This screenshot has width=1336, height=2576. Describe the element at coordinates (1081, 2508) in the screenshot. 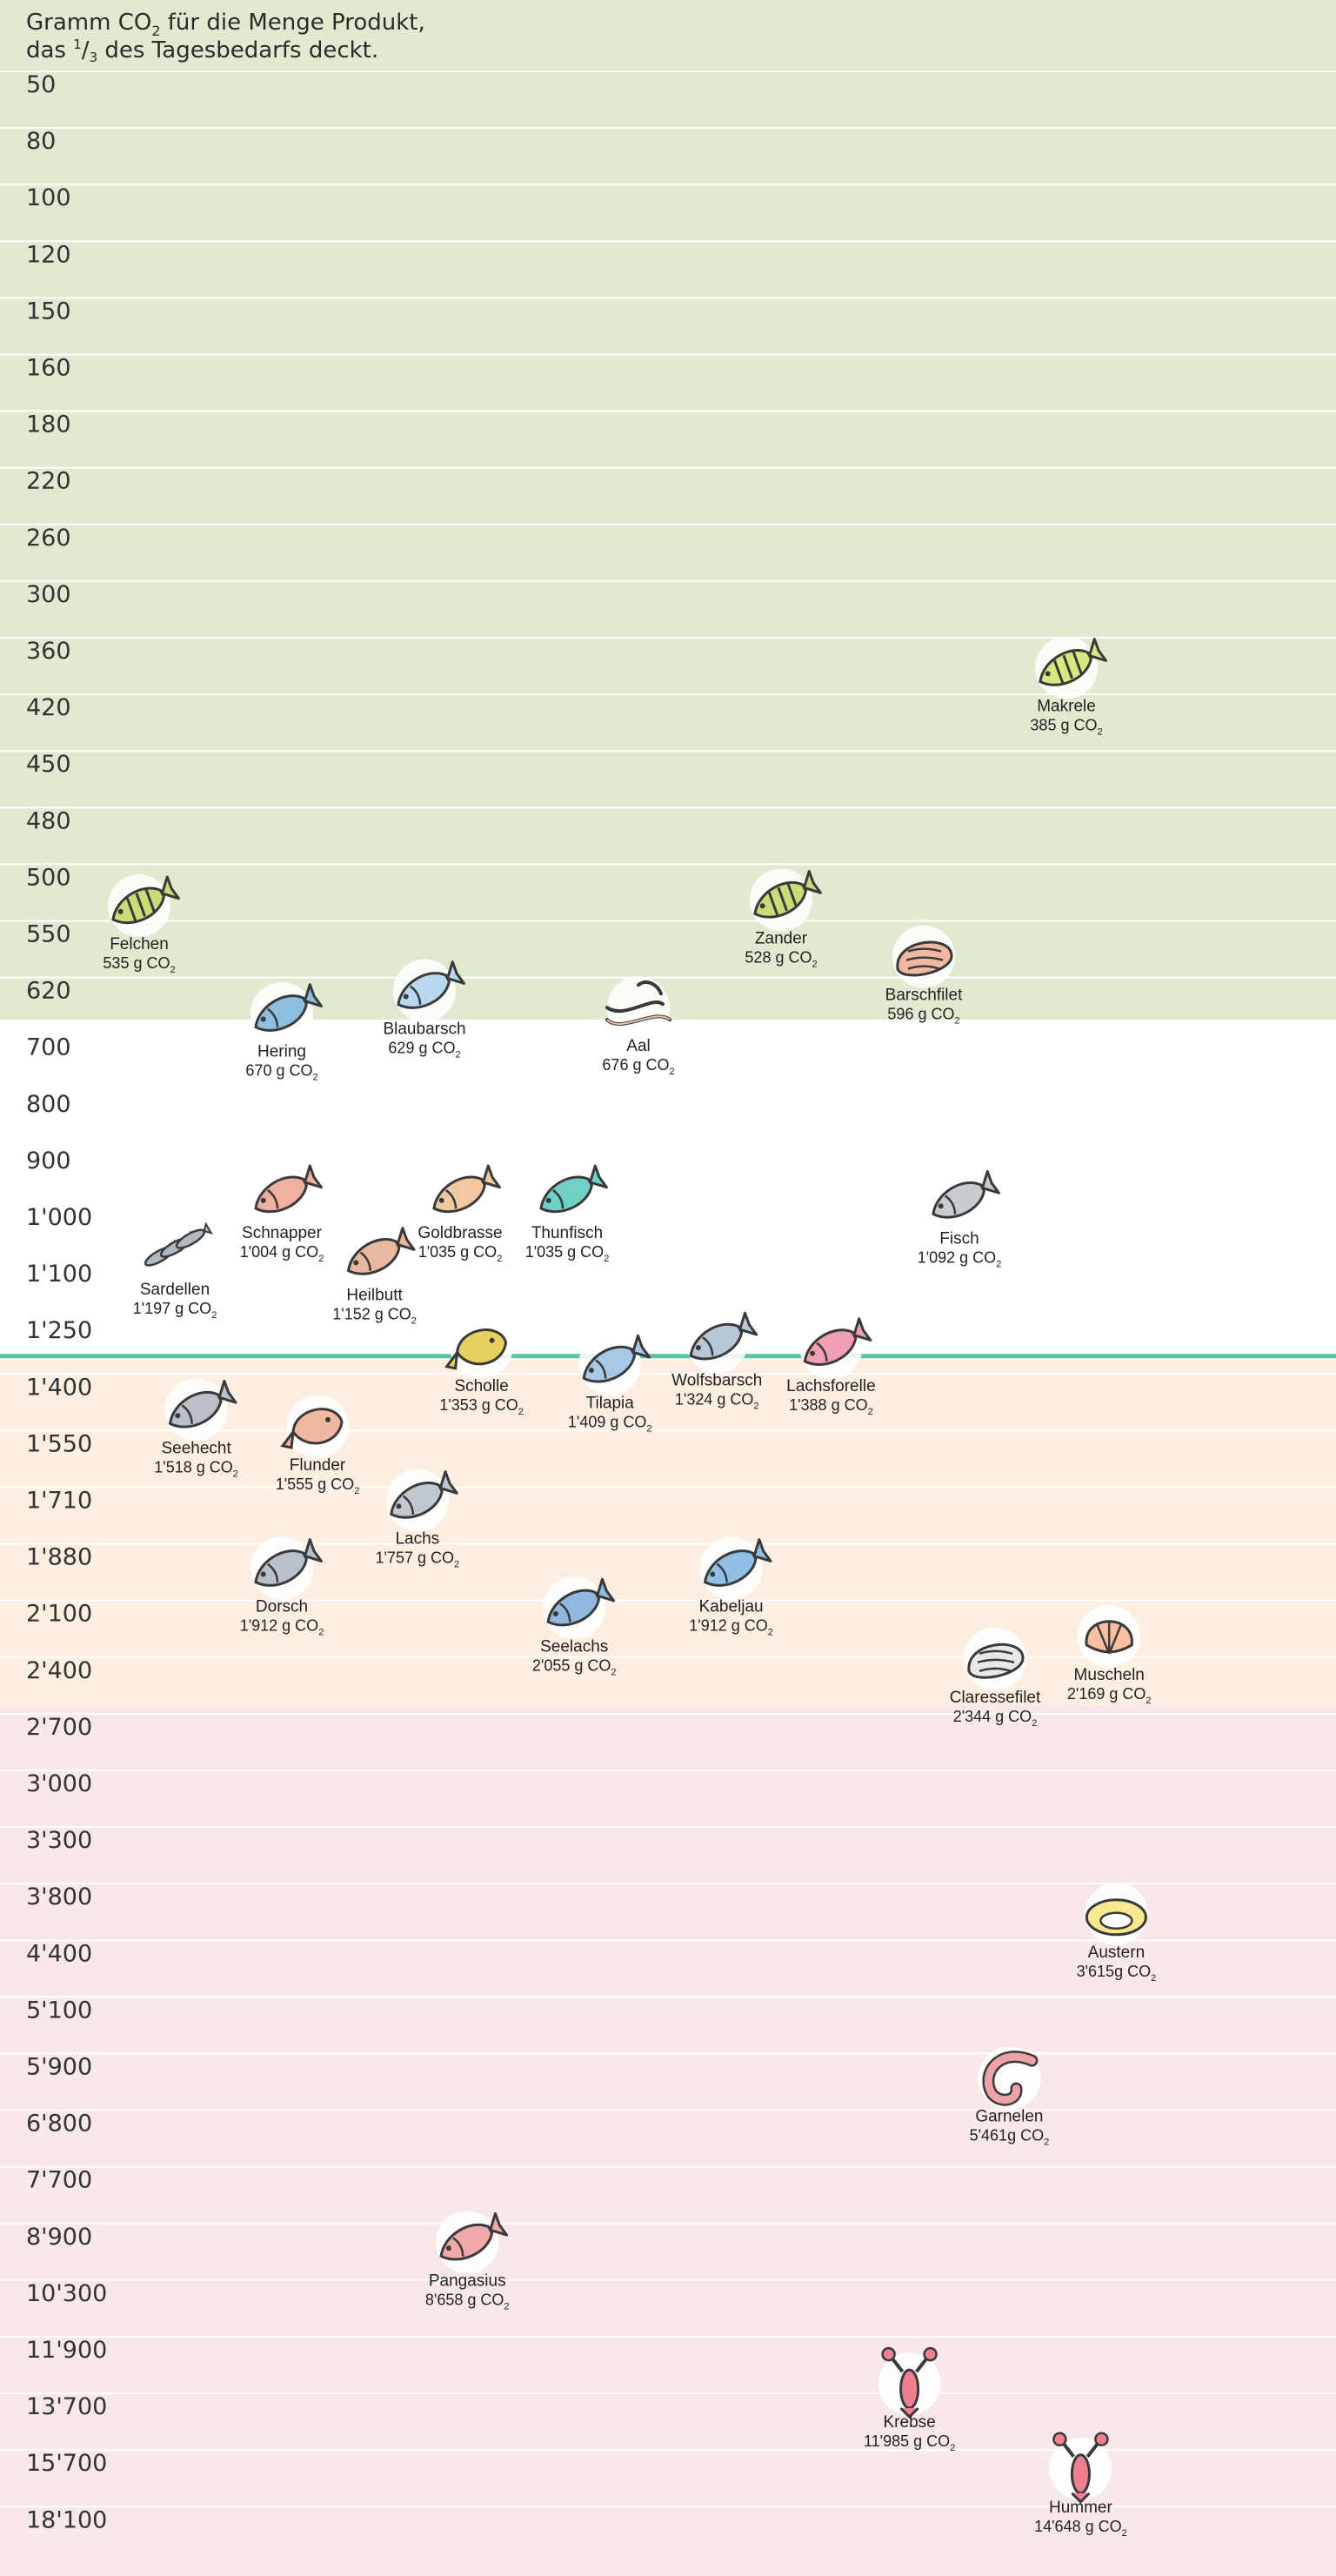

I see `point-name: Hummer` at that location.